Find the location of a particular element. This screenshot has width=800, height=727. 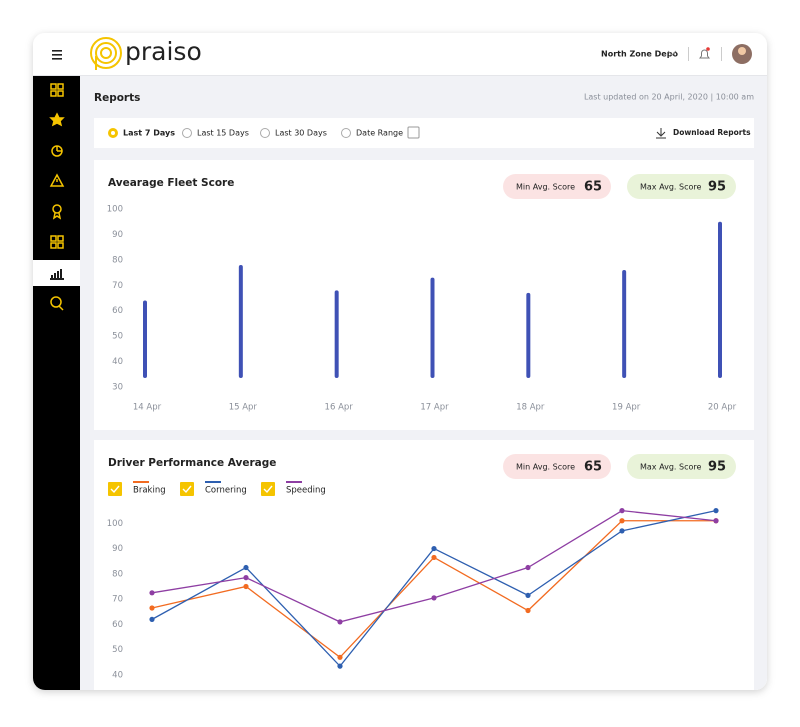

x-tick-label: 16 Apr is located at coordinates (339, 408).